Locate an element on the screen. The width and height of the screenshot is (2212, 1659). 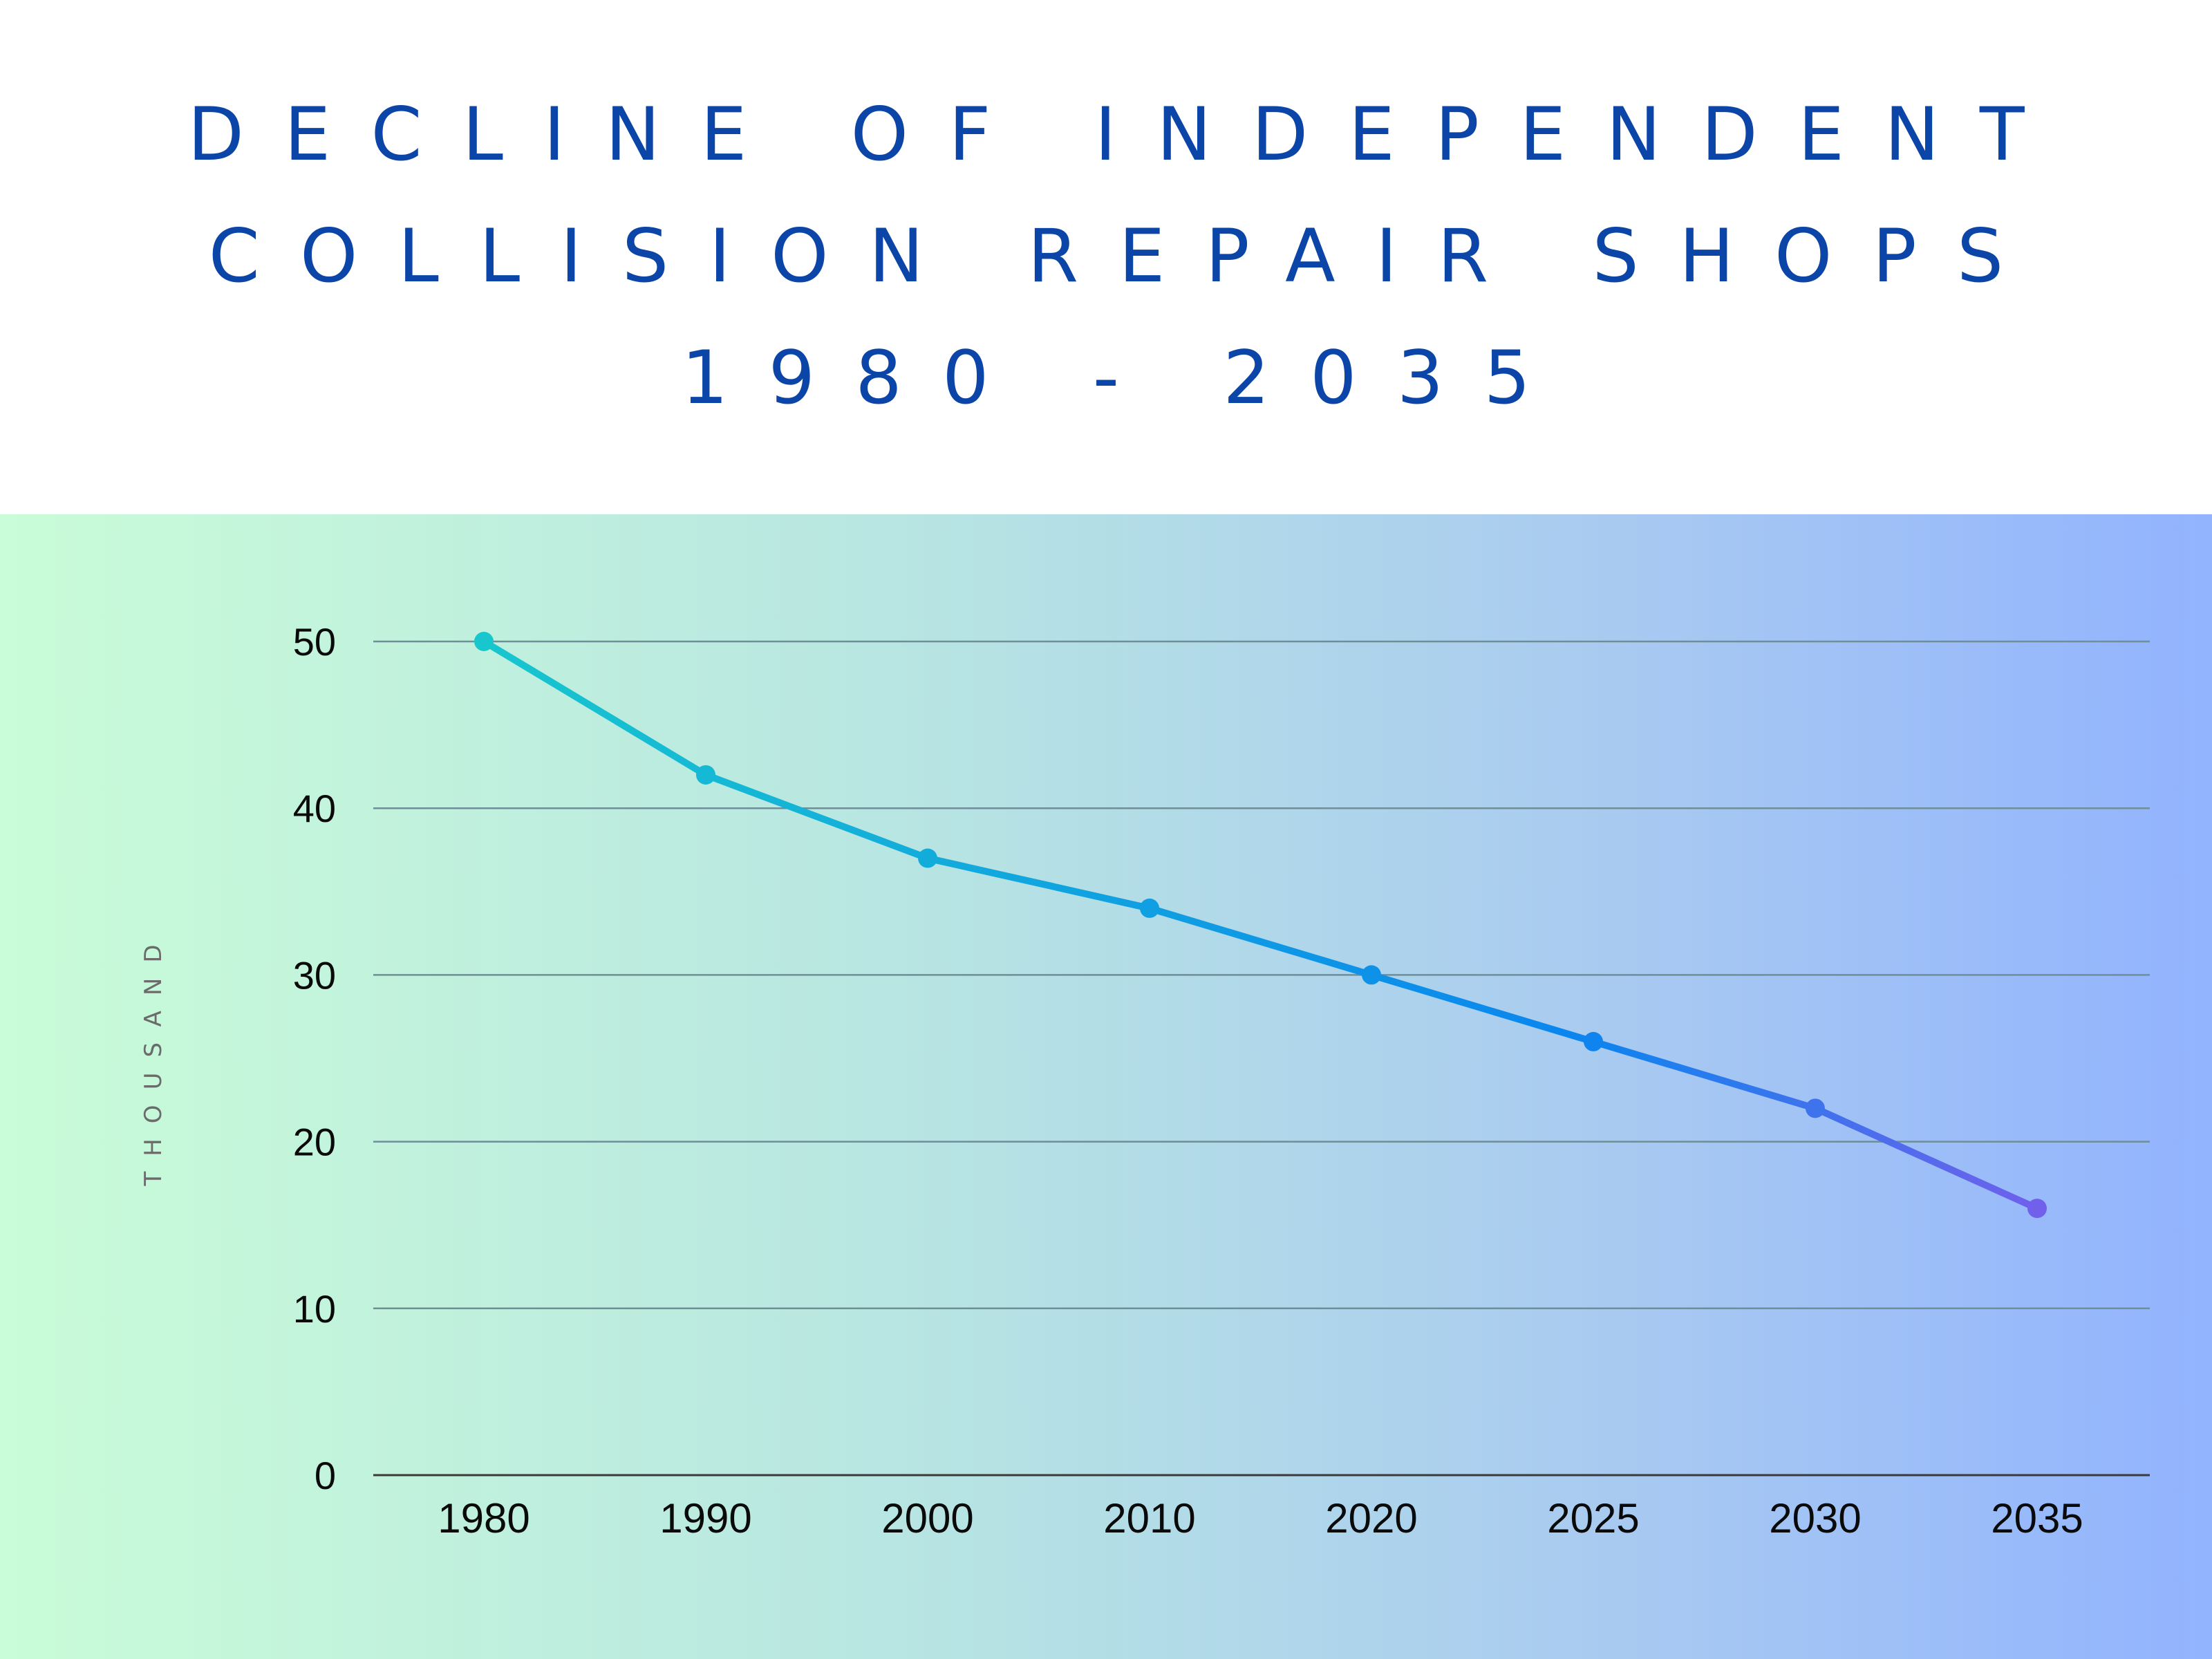
x-tick-label: 2025 is located at coordinates (1593, 1518).